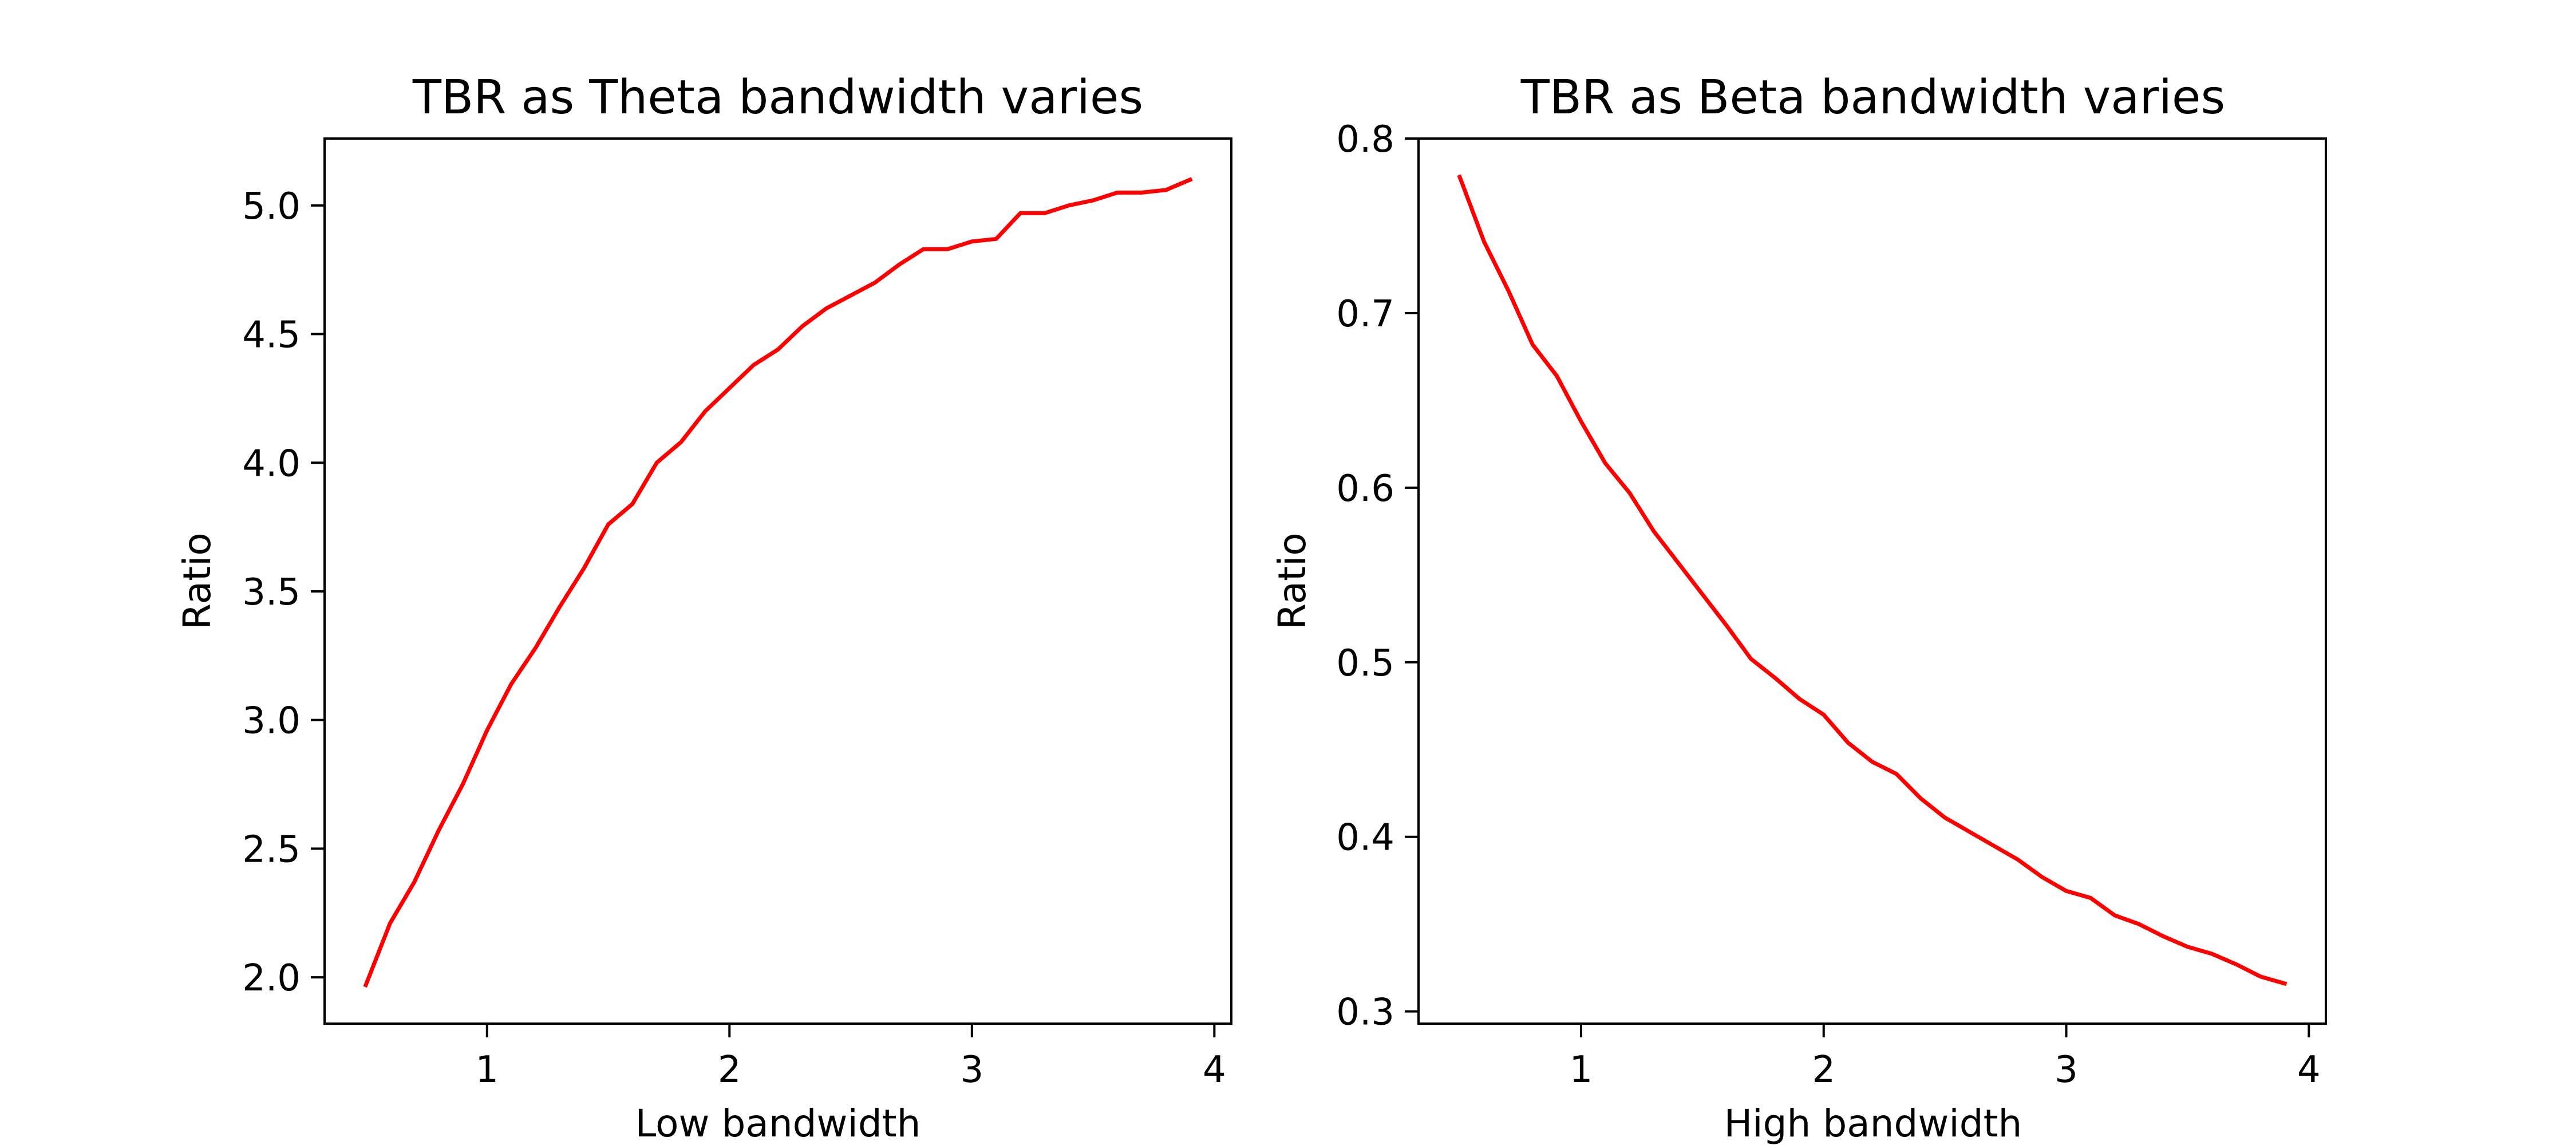 This screenshot has height=1145, width=2576. What do you see at coordinates (1872, 97) in the screenshot?
I see `chart-title: TBR as Beta bandwidth varies` at bounding box center [1872, 97].